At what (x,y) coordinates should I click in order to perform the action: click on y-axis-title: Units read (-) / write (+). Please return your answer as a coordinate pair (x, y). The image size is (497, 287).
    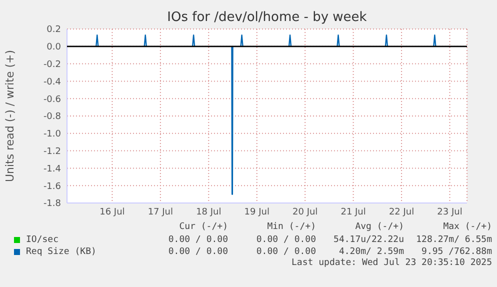
    Looking at the image, I should click on (10, 116).